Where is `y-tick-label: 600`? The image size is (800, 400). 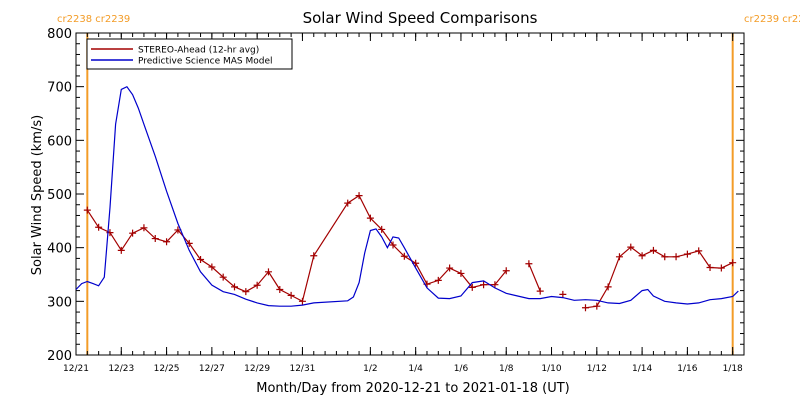
y-tick-label: 600 is located at coordinates (59, 141).